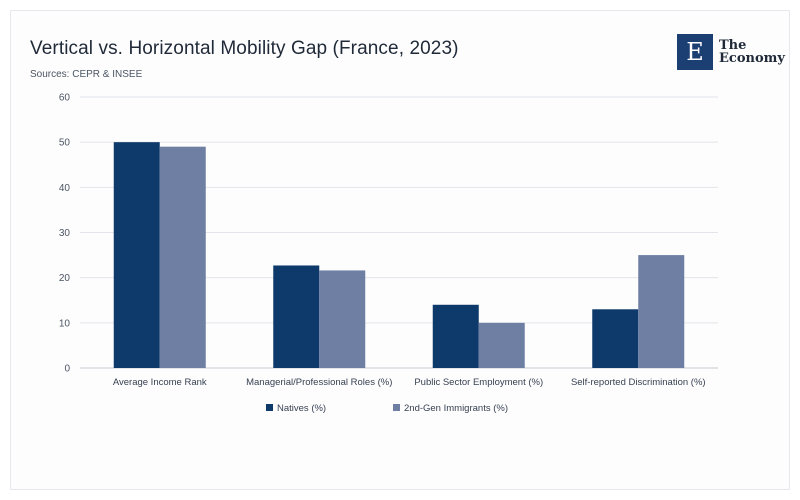 This screenshot has width=800, height=500. I want to click on y-tick-label: 0, so click(67, 369).